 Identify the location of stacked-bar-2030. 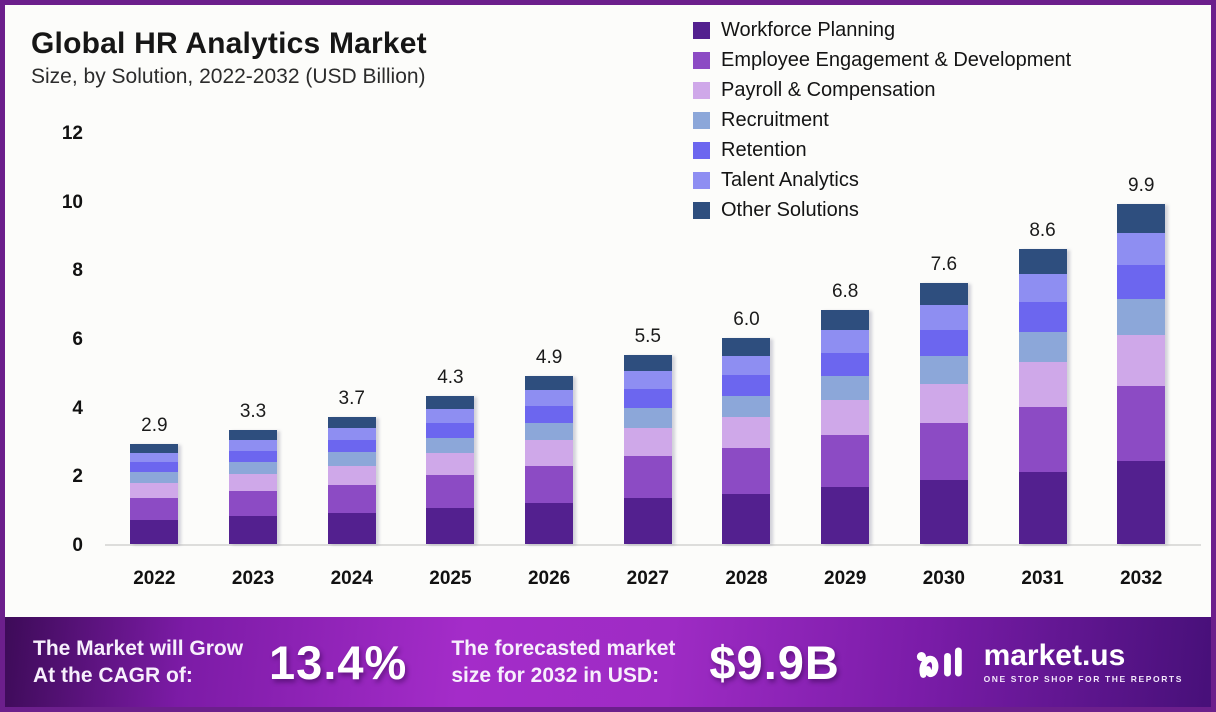
(943, 413).